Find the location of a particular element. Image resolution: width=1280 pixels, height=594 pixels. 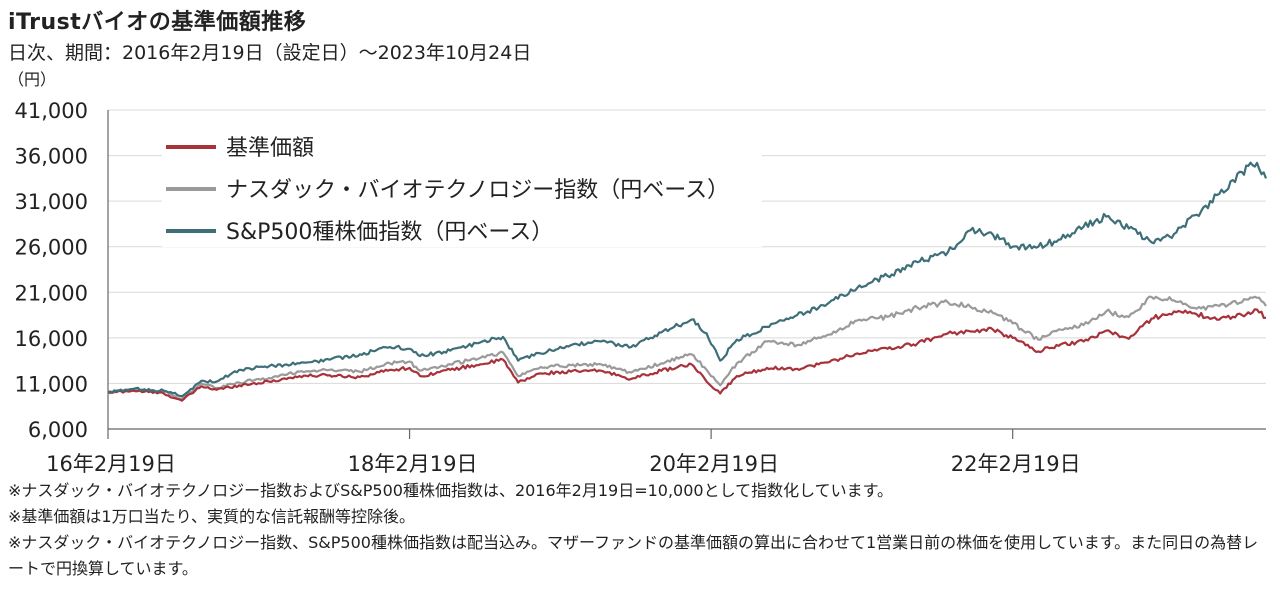

series-line is located at coordinates (687, 355).